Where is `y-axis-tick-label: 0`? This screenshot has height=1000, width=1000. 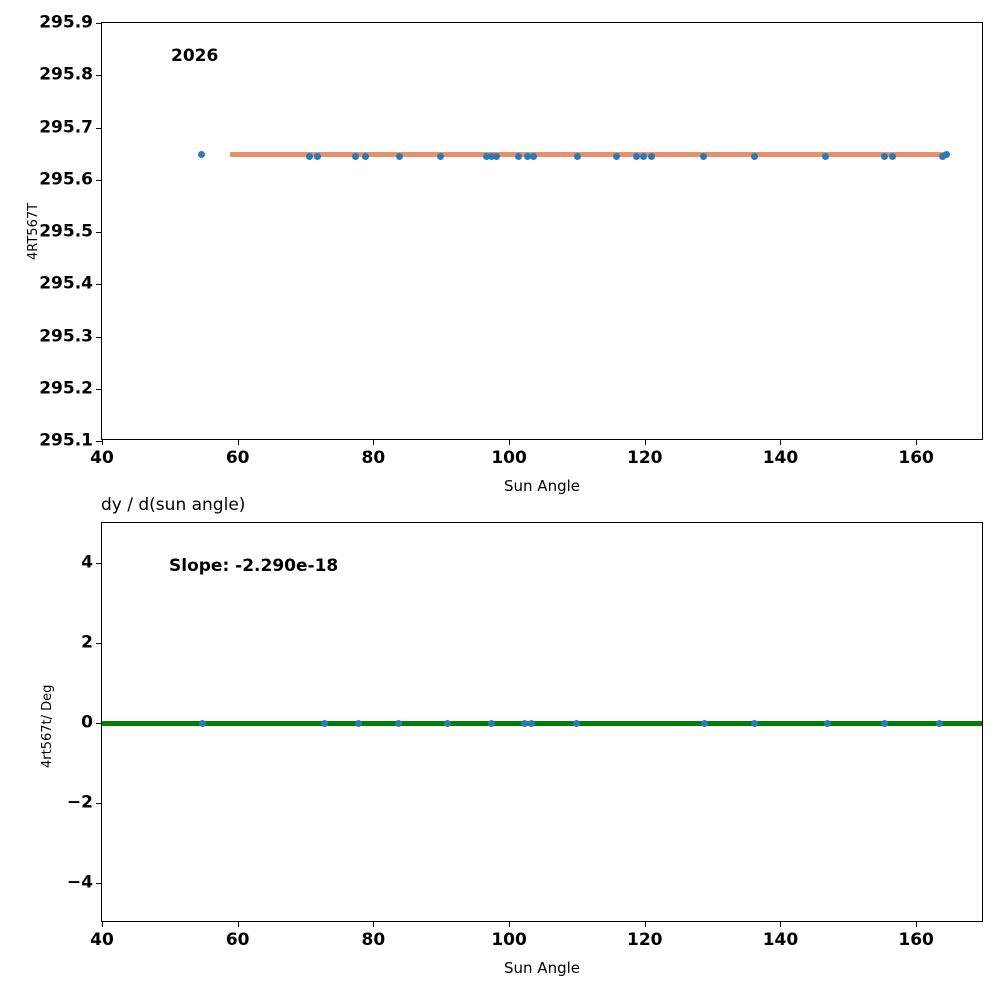 y-axis-tick-label: 0 is located at coordinates (87, 722).